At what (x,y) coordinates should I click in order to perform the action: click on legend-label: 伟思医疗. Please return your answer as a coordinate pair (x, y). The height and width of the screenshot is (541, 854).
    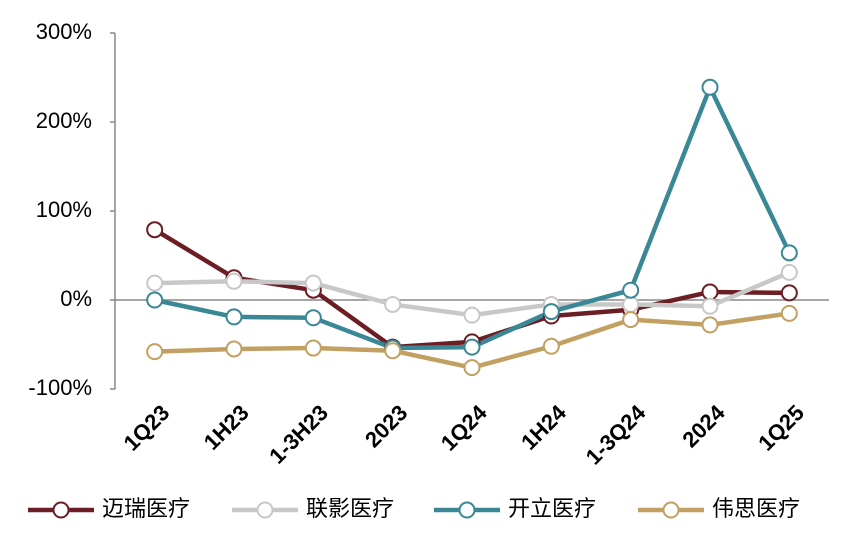
    Looking at the image, I should click on (756, 508).